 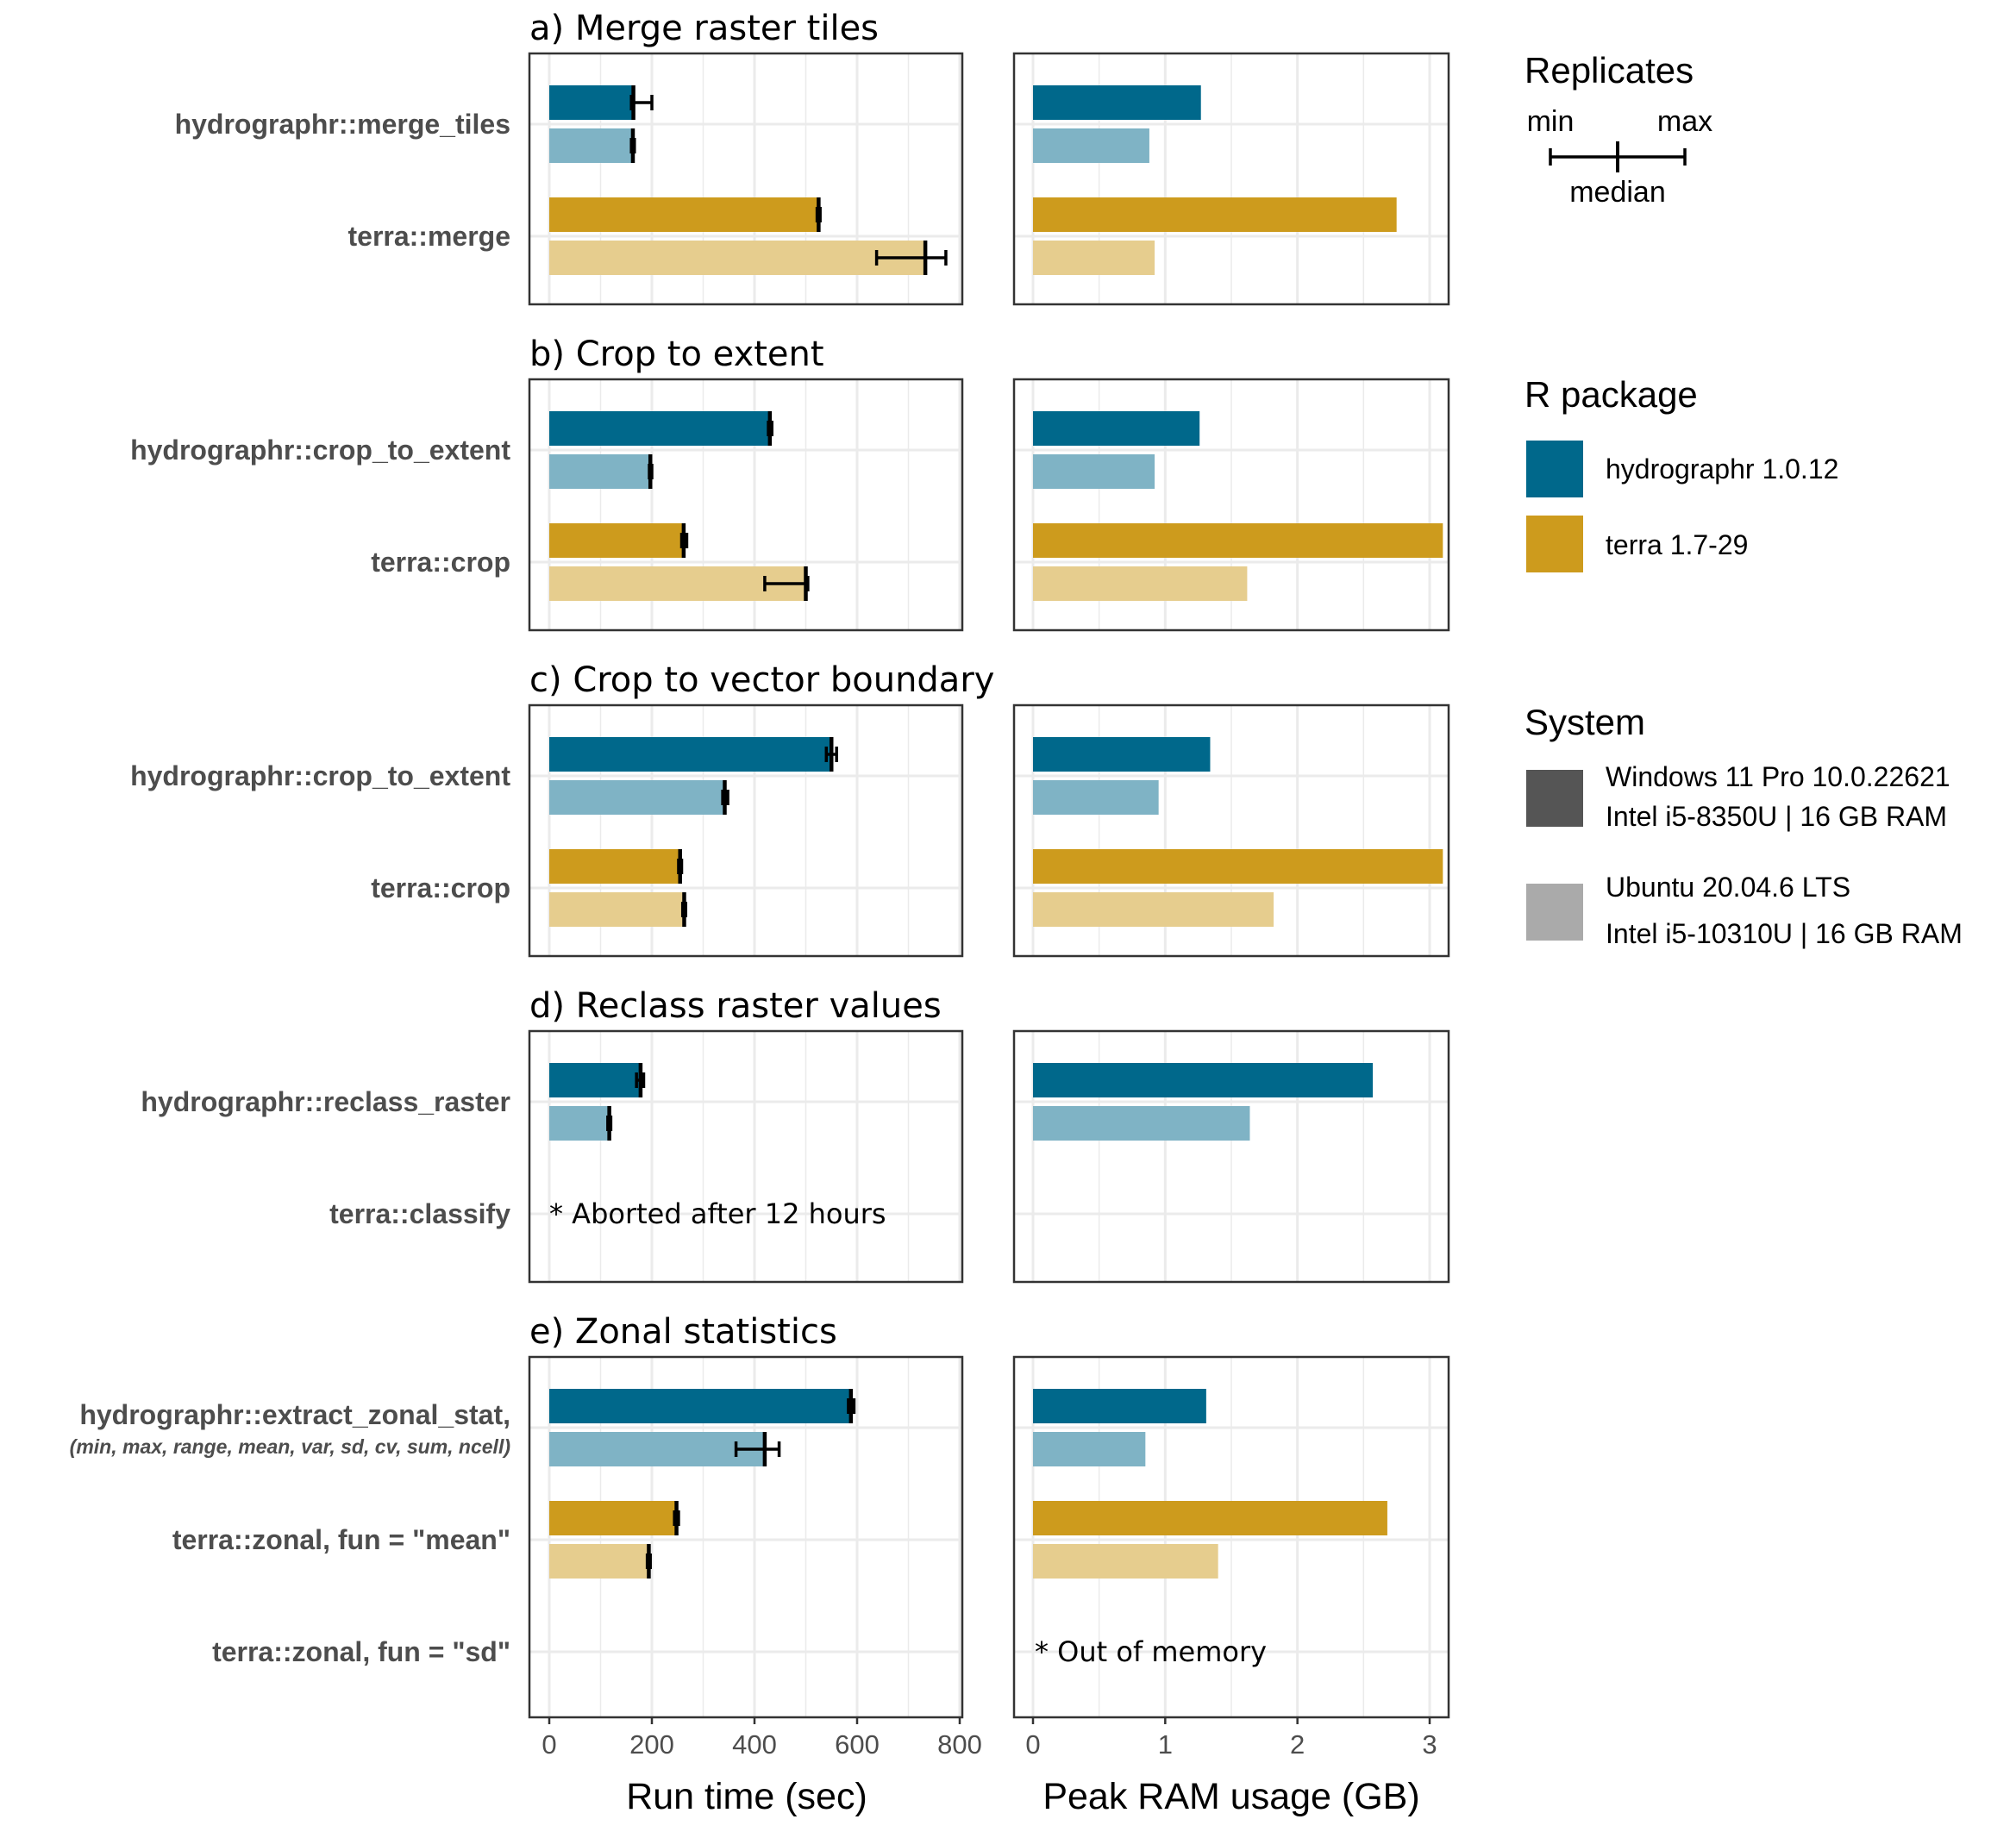 What do you see at coordinates (549, 1744) in the screenshot?
I see `runtime-tick-label: 0` at bounding box center [549, 1744].